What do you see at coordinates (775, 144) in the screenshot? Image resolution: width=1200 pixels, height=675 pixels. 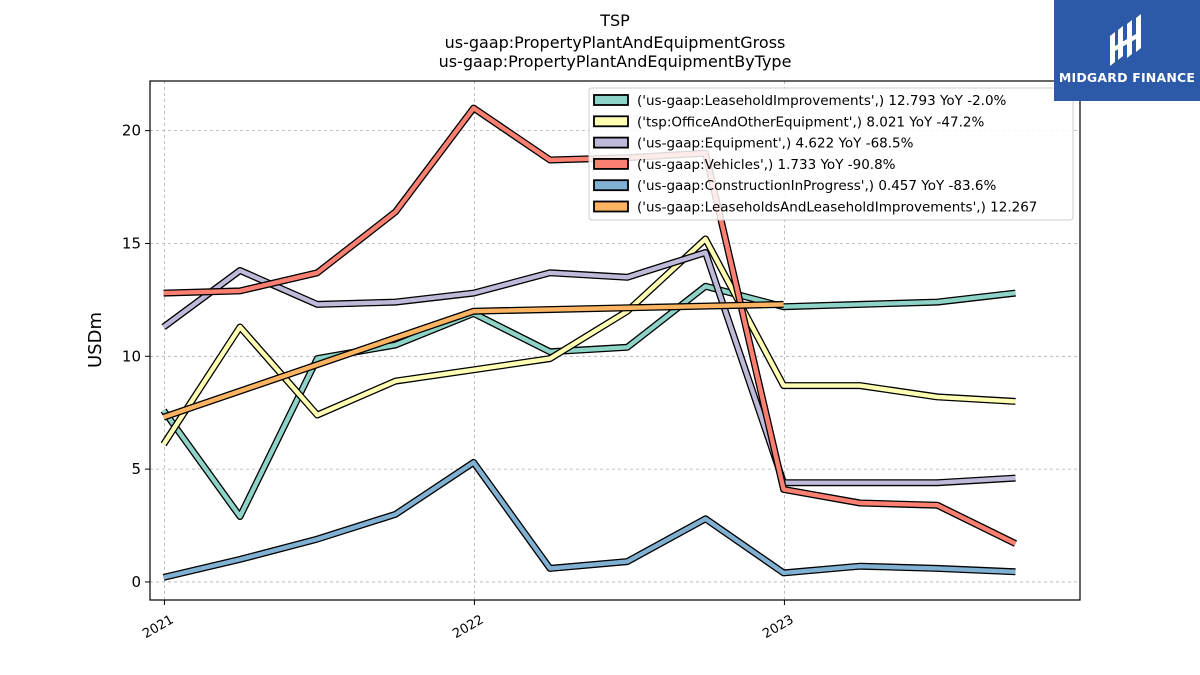 I see `legend-entry: ('us-gaap:Equipment',) 4.622 YoY -68.5%` at bounding box center [775, 144].